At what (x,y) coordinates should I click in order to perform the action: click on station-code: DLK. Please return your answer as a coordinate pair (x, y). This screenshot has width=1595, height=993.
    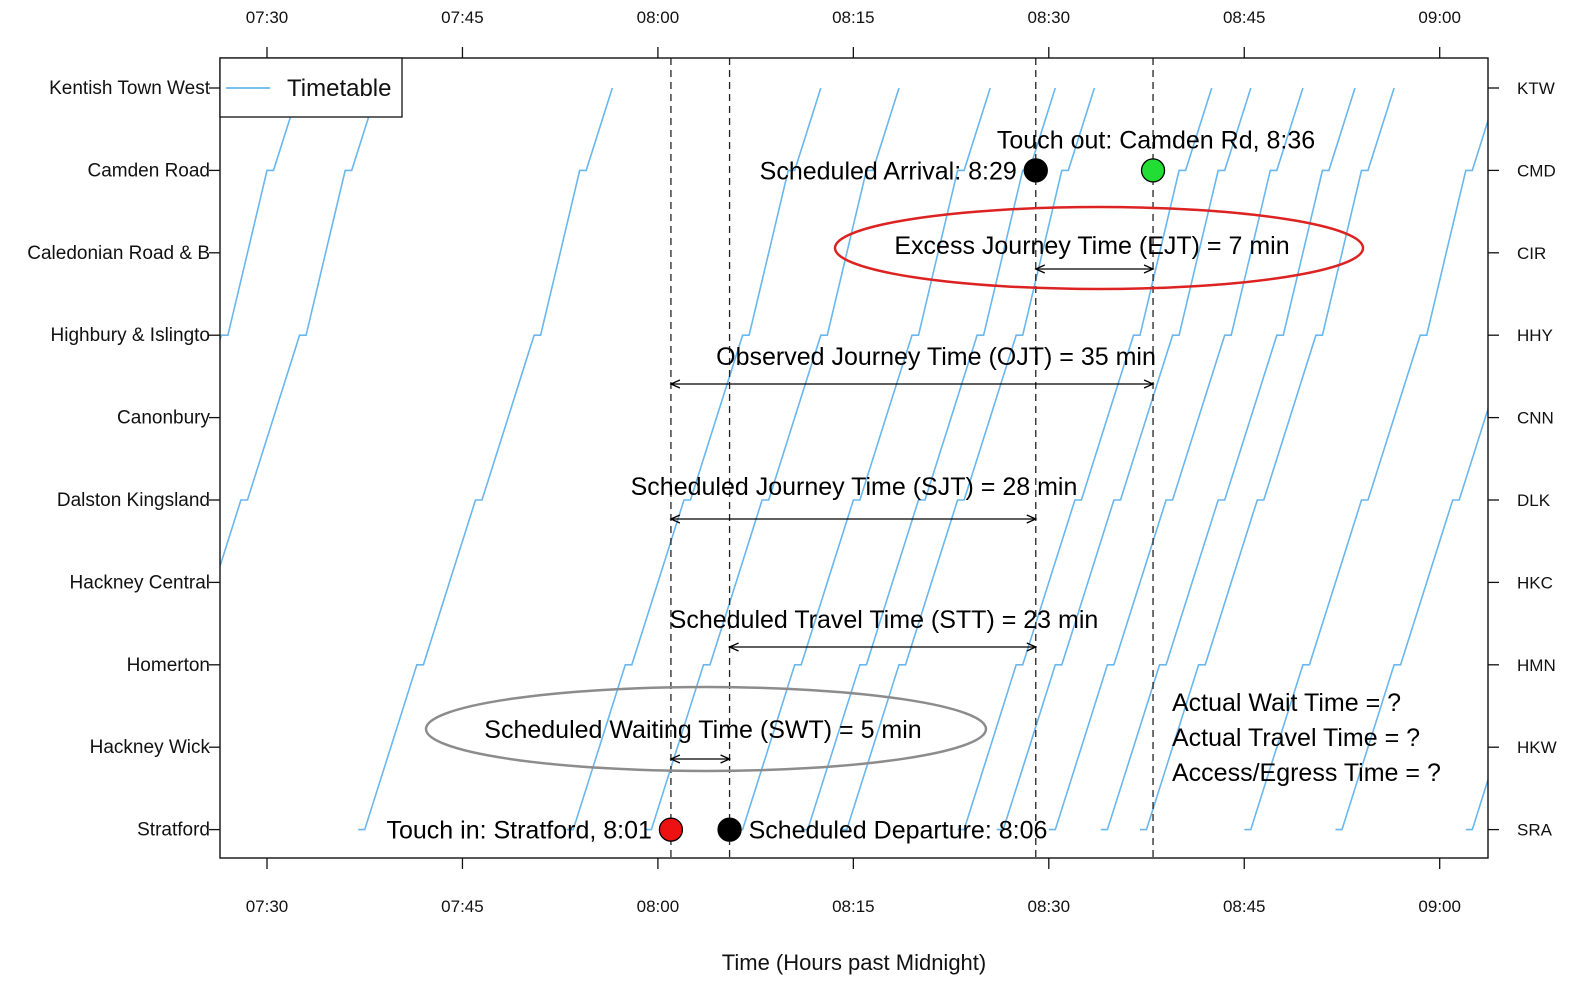
    Looking at the image, I should click on (1534, 500).